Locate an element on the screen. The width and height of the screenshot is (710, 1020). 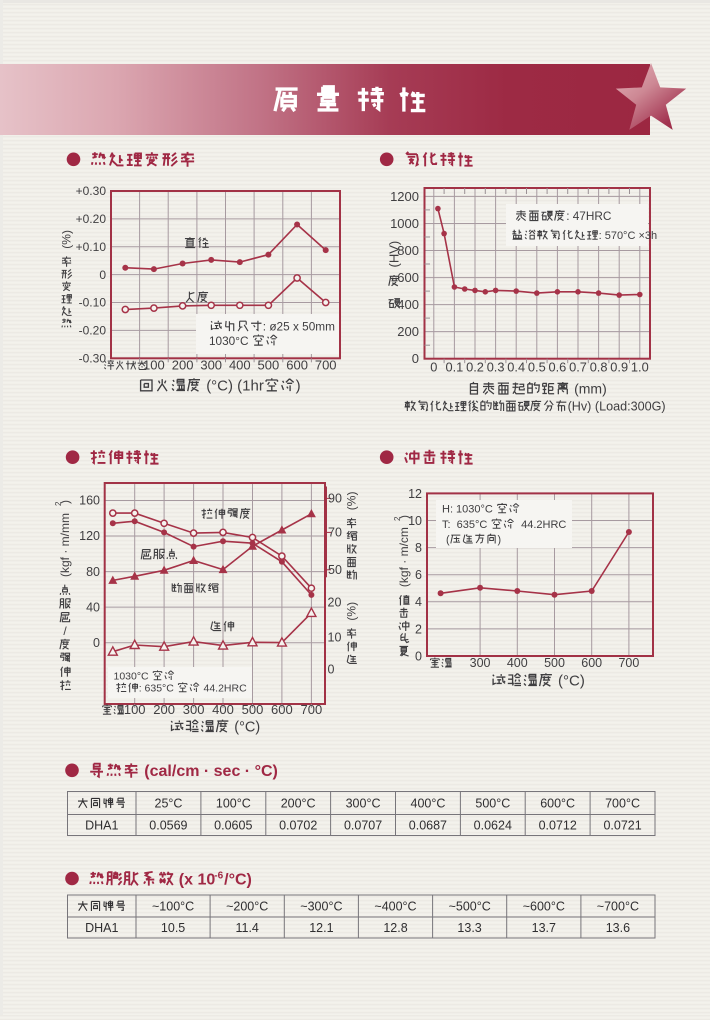
svg-text: ~200°C is located at coordinates (247, 906).